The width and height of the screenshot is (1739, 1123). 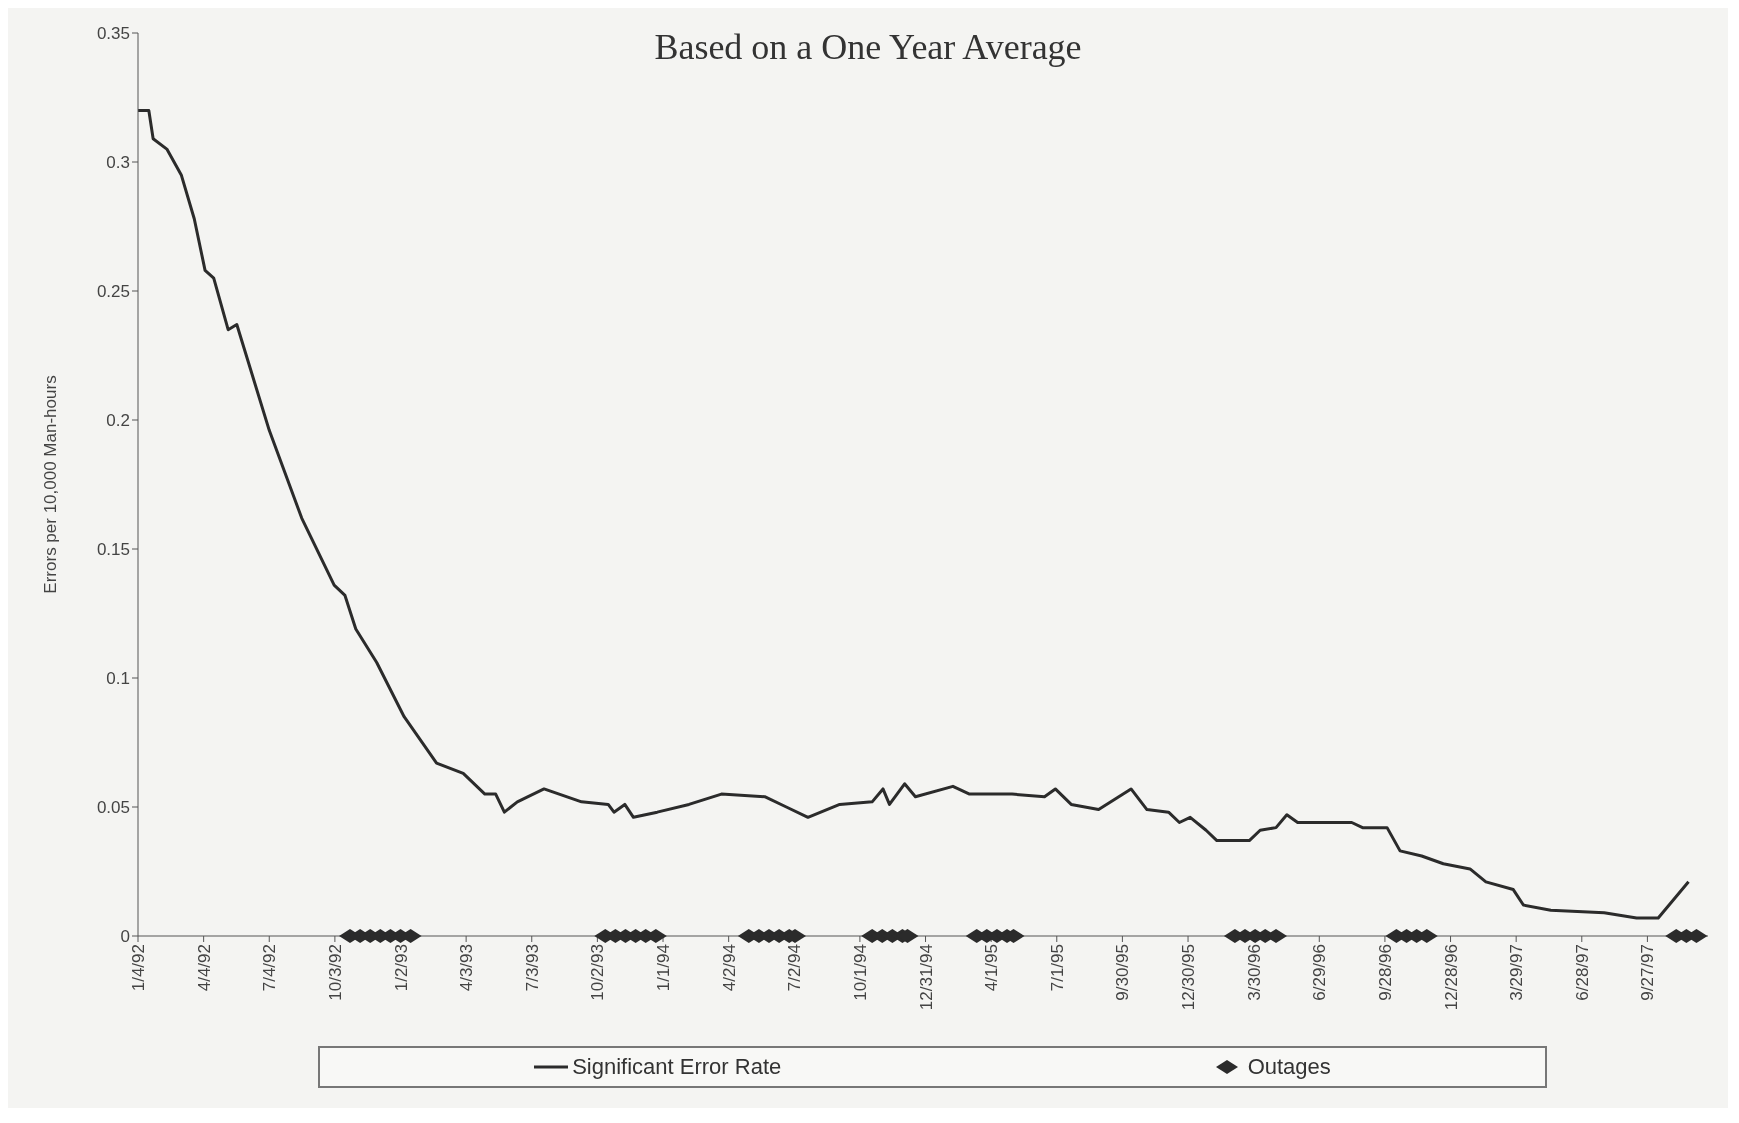 What do you see at coordinates (1320, 972) in the screenshot?
I see `x-tick-label: 6/29/96` at bounding box center [1320, 972].